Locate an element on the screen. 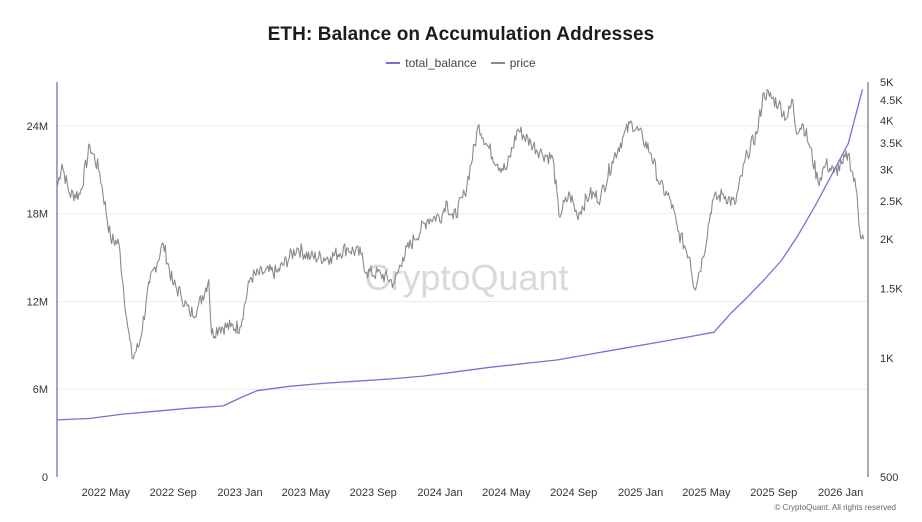 Image resolution: width=922 pixels, height=522 pixels. chart-legend: total_balance price is located at coordinates (461, 63).